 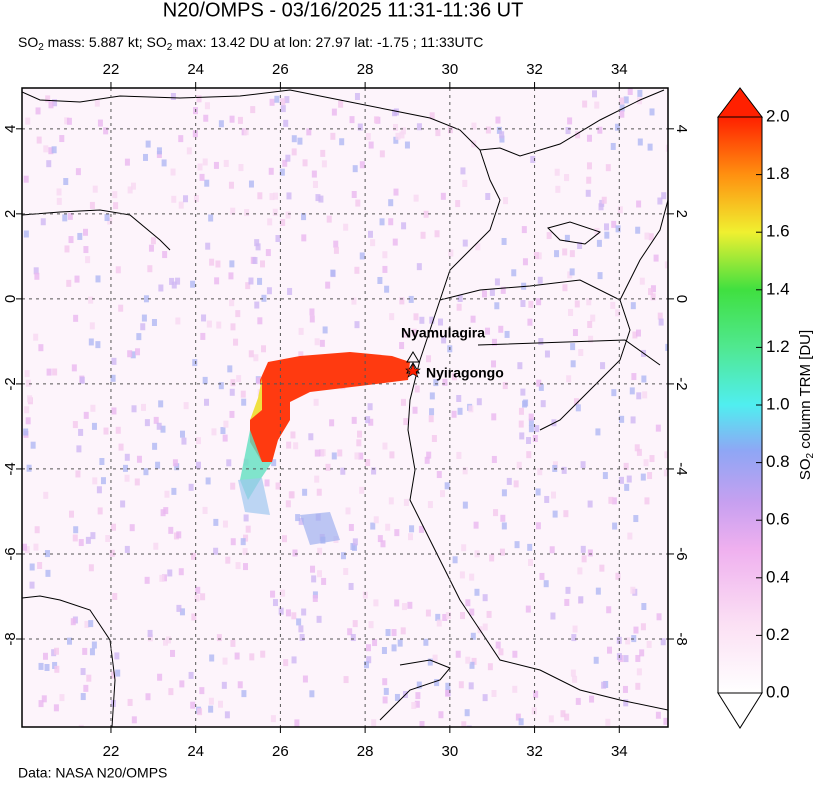 What do you see at coordinates (778, 519) in the screenshot?
I see `colorbar-tick-label: 0.6` at bounding box center [778, 519].